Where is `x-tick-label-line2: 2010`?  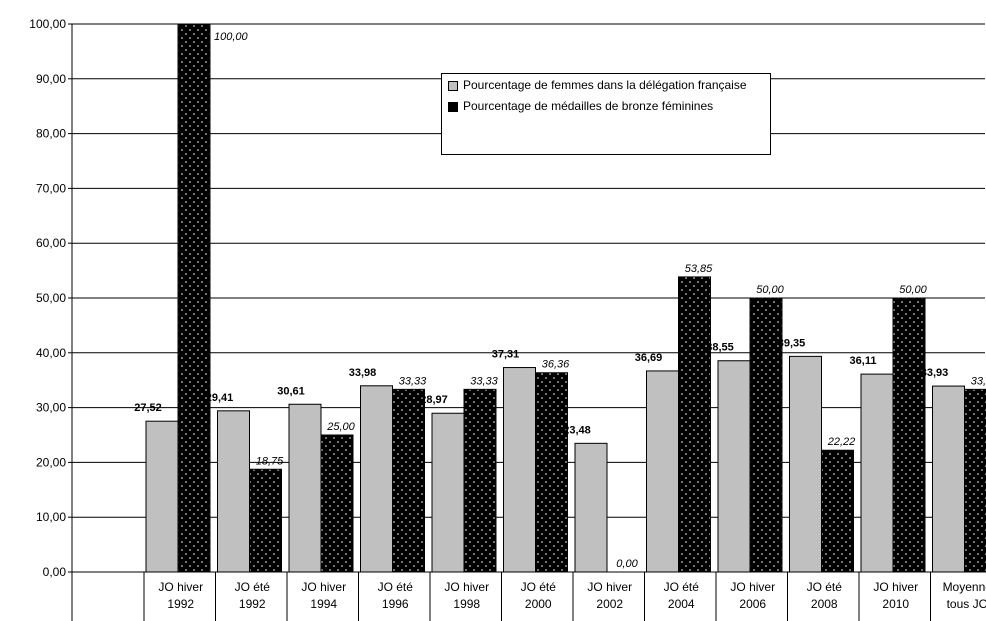
x-tick-label-line2: 2010 is located at coordinates (895, 604).